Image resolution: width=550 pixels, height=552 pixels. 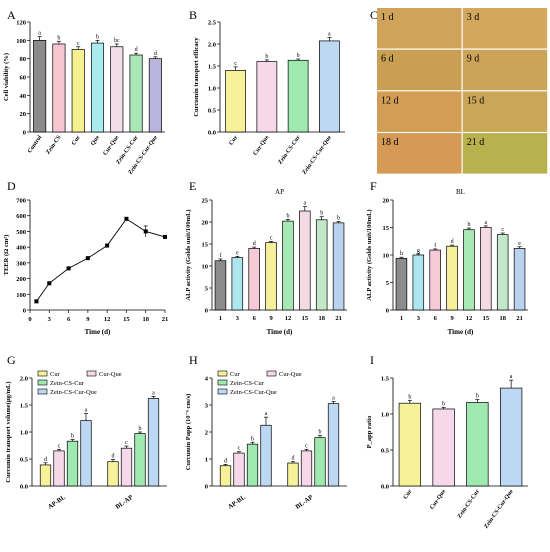 I want to click on legend-label: Zein-CS-Cur-Que, so click(x=73, y=392).